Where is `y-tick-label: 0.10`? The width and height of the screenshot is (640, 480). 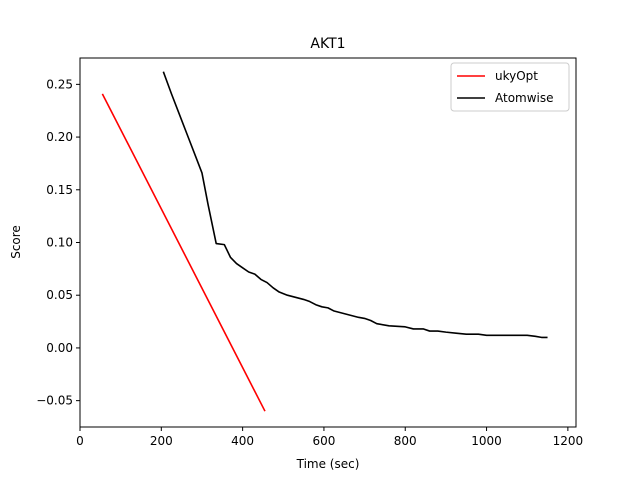 y-tick-label: 0.10 is located at coordinates (59, 243).